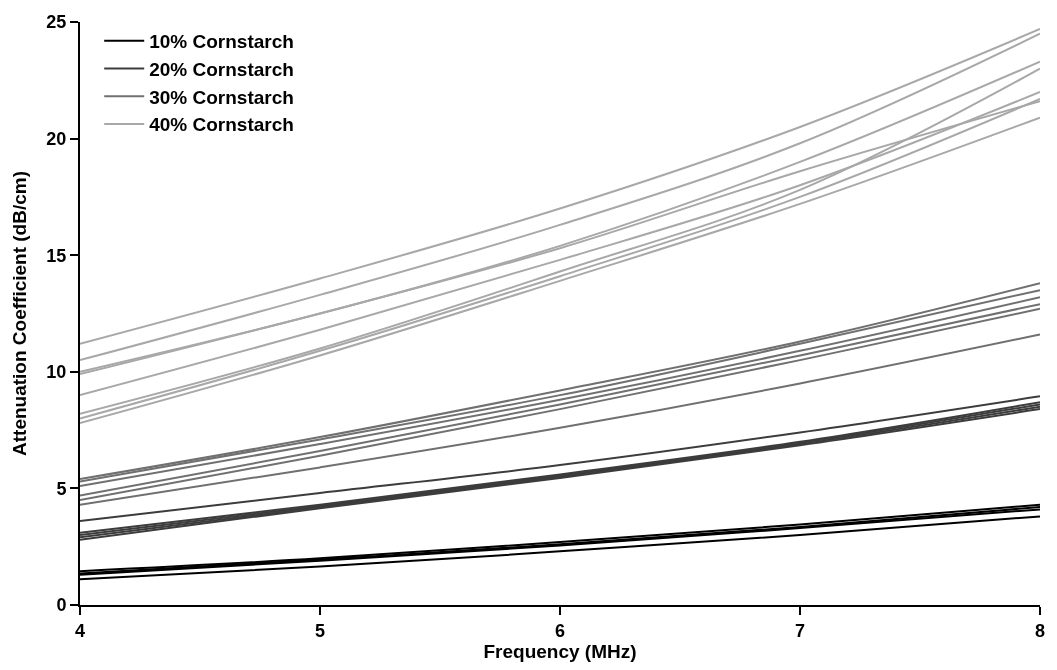 The height and width of the screenshot is (670, 1057). I want to click on x-tick-label: 4, so click(80, 630).